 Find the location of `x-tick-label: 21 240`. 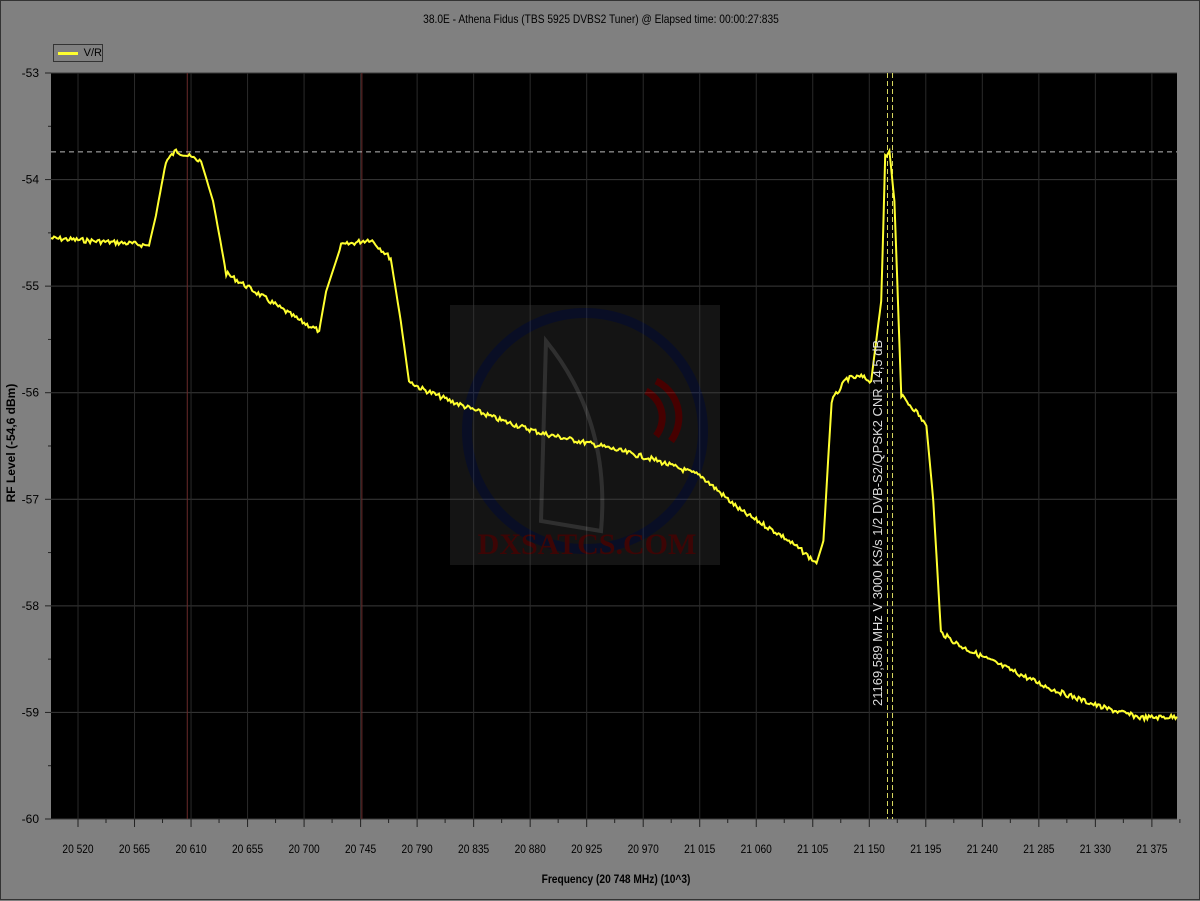

x-tick-label: 21 240 is located at coordinates (982, 849).